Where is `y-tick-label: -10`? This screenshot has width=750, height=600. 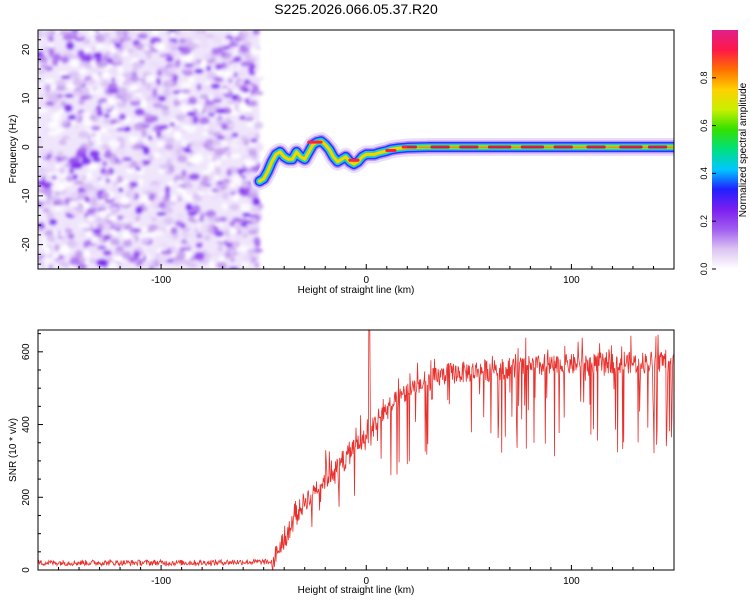 y-tick-label: -10 is located at coordinates (26, 195).